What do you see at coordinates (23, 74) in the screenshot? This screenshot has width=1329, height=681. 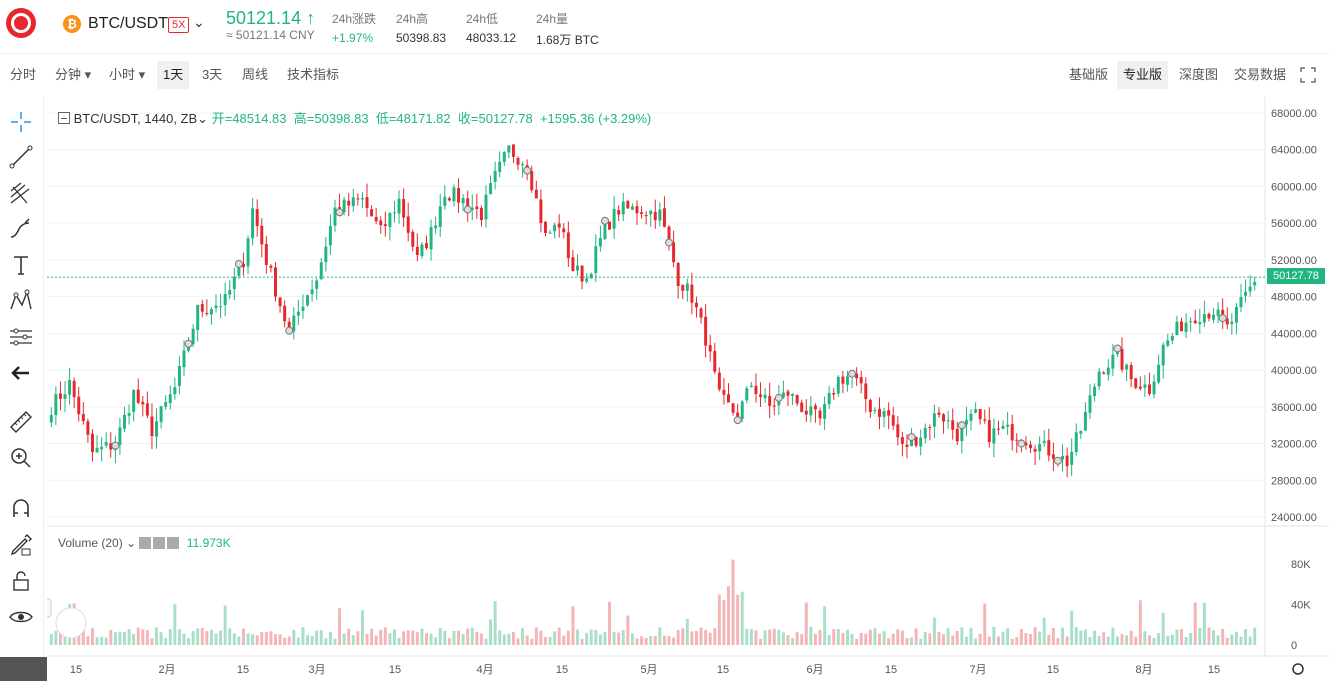 I see `interval-timeline: 分时` at bounding box center [23, 74].